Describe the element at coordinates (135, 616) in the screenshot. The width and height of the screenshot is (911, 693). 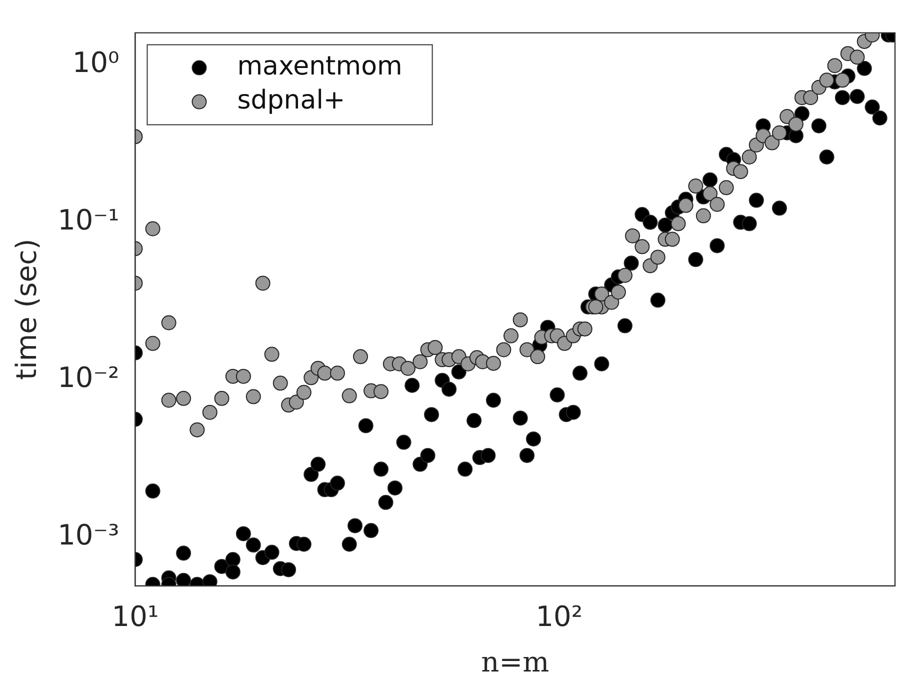
I see `x-tick-label: 10¹` at that location.